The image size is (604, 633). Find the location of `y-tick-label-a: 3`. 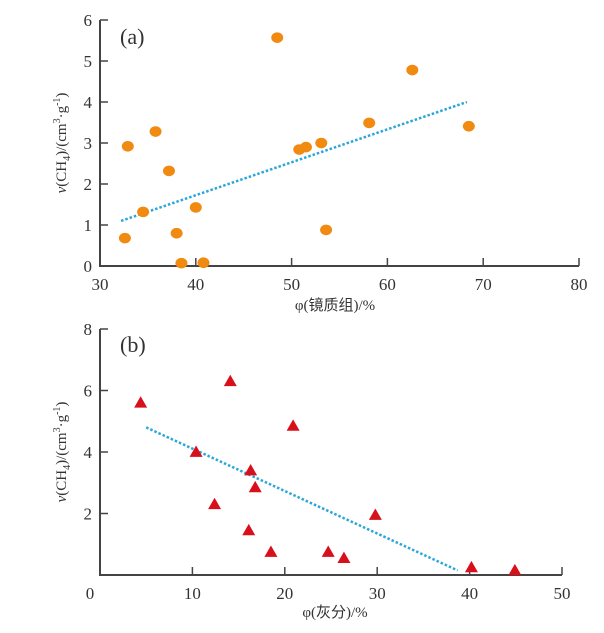

y-tick-label-a: 3 is located at coordinates (88, 143).